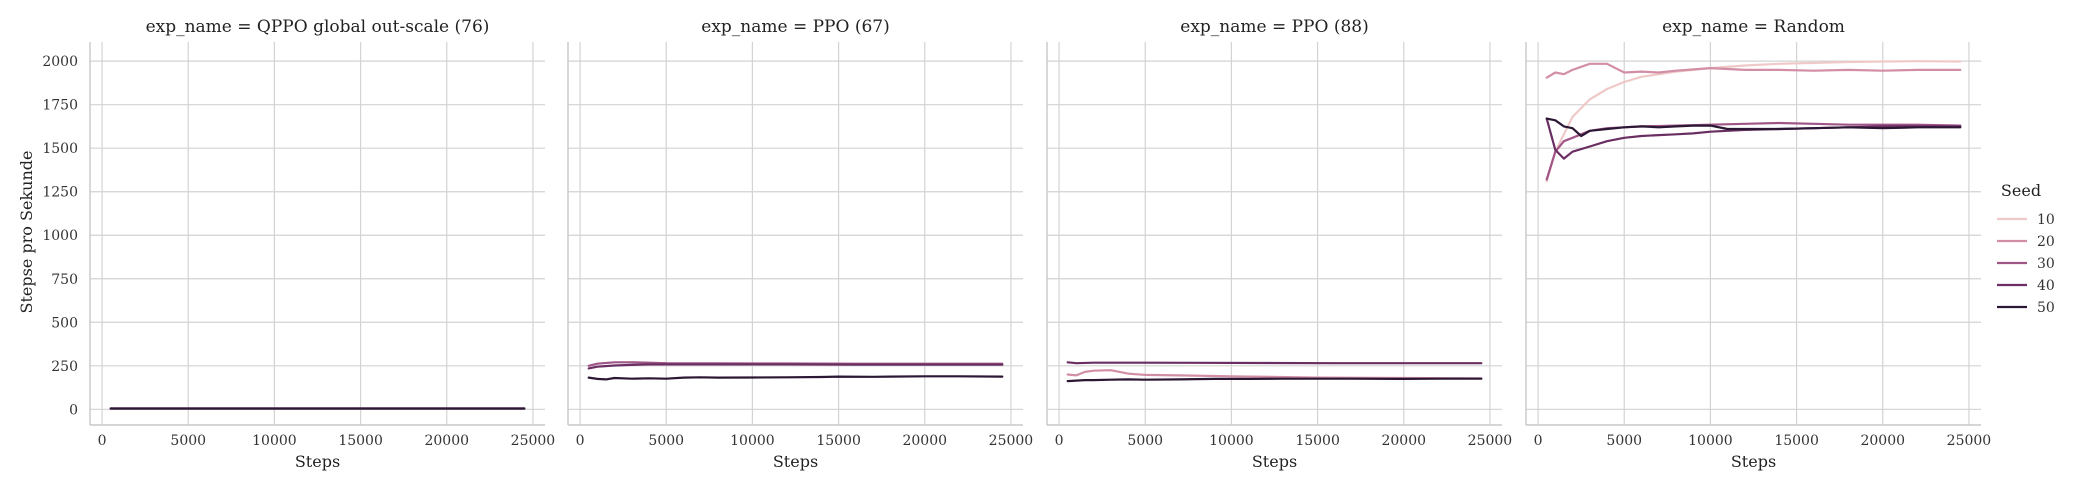 The width and height of the screenshot is (2076, 500). Describe the element at coordinates (60, 149) in the screenshot. I see `y-tick-label: 1500` at that location.